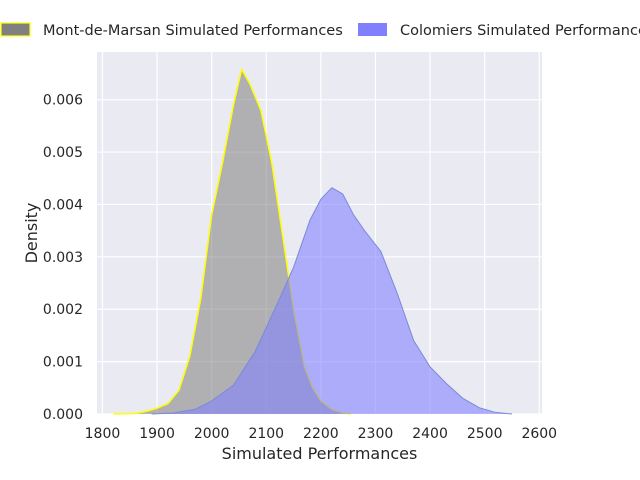  What do you see at coordinates (63, 310) in the screenshot?
I see `y-tick-label-2: 0.002` at bounding box center [63, 310].